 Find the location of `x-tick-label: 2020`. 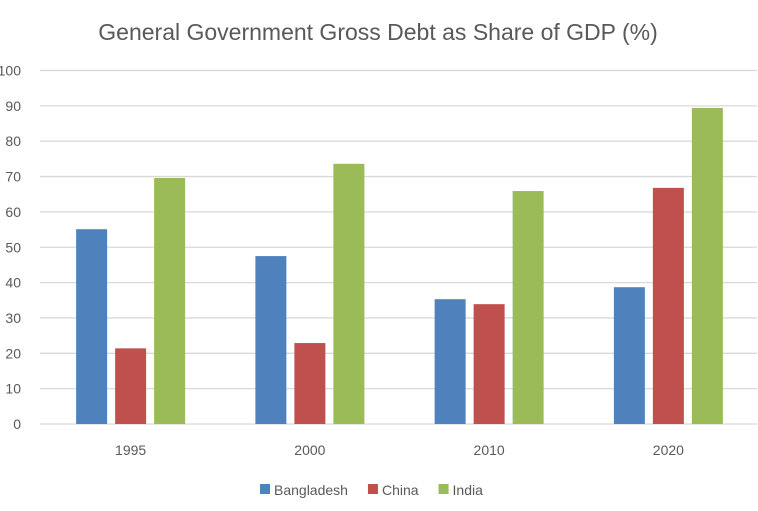

x-tick-label: 2020 is located at coordinates (668, 450).